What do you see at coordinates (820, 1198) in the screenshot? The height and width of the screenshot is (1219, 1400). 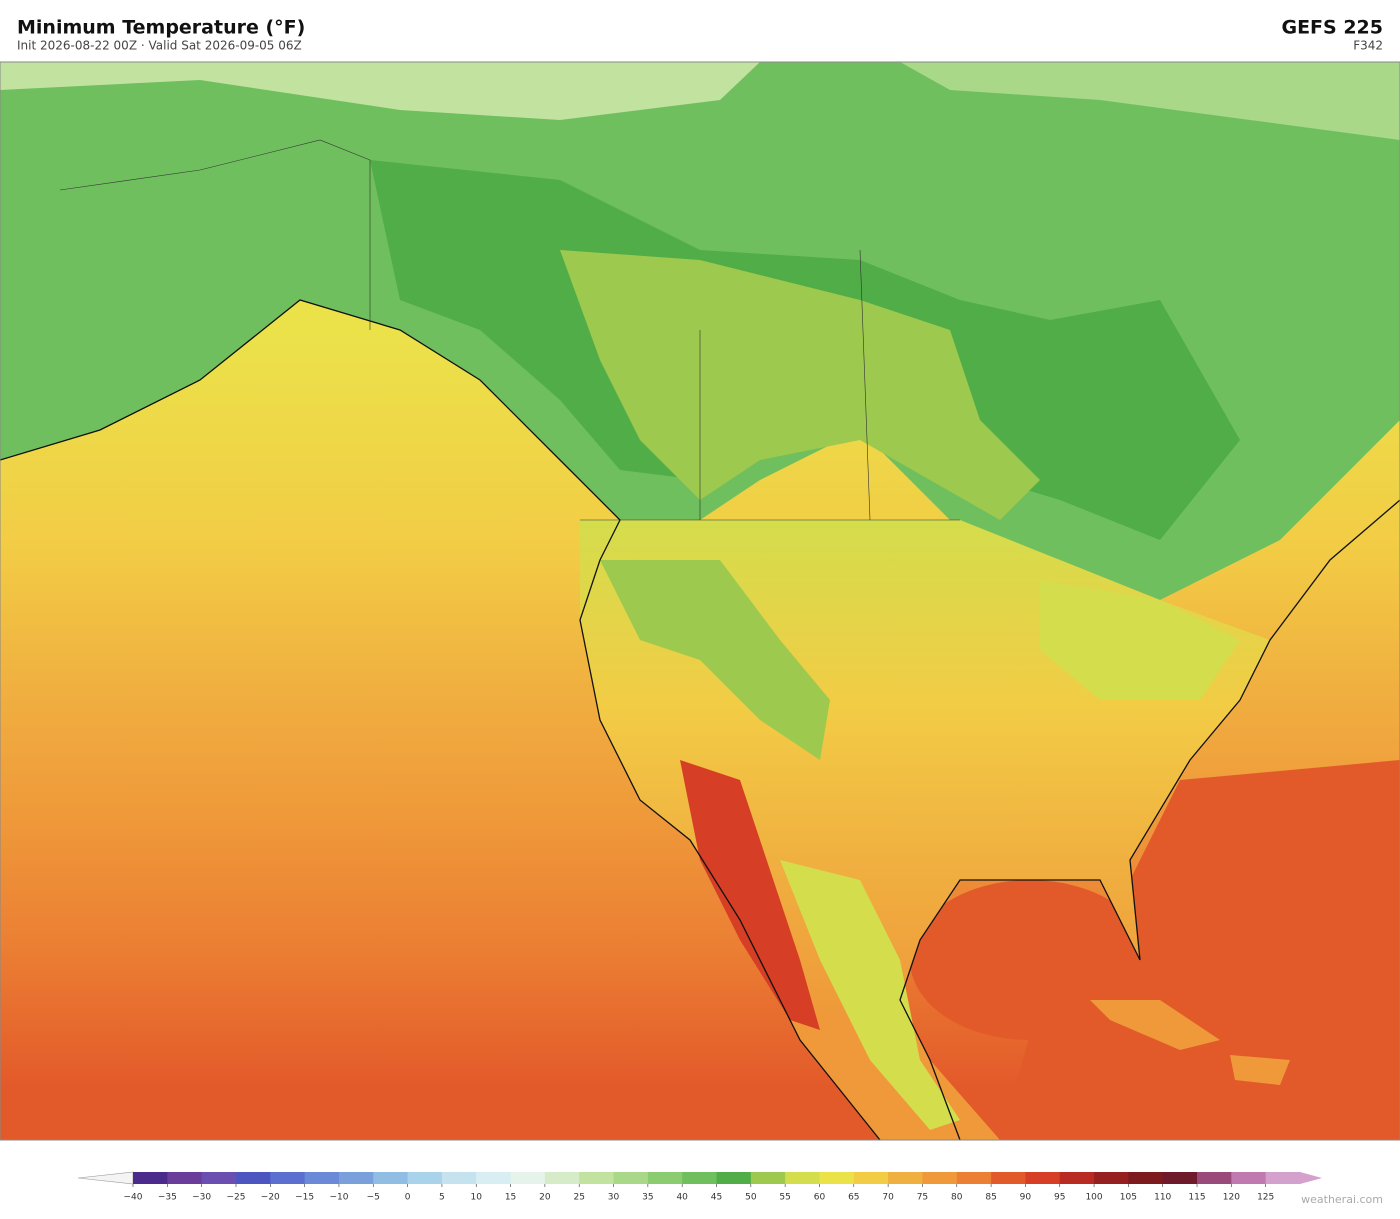 I see `colorbar-tick-label: 60` at bounding box center [820, 1198].